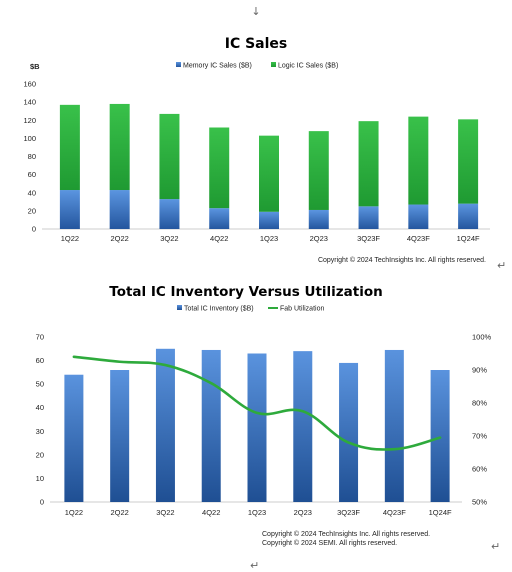 The image size is (512, 572). What do you see at coordinates (32, 210) in the screenshot?
I see `y-tick-label: 20` at bounding box center [32, 210].